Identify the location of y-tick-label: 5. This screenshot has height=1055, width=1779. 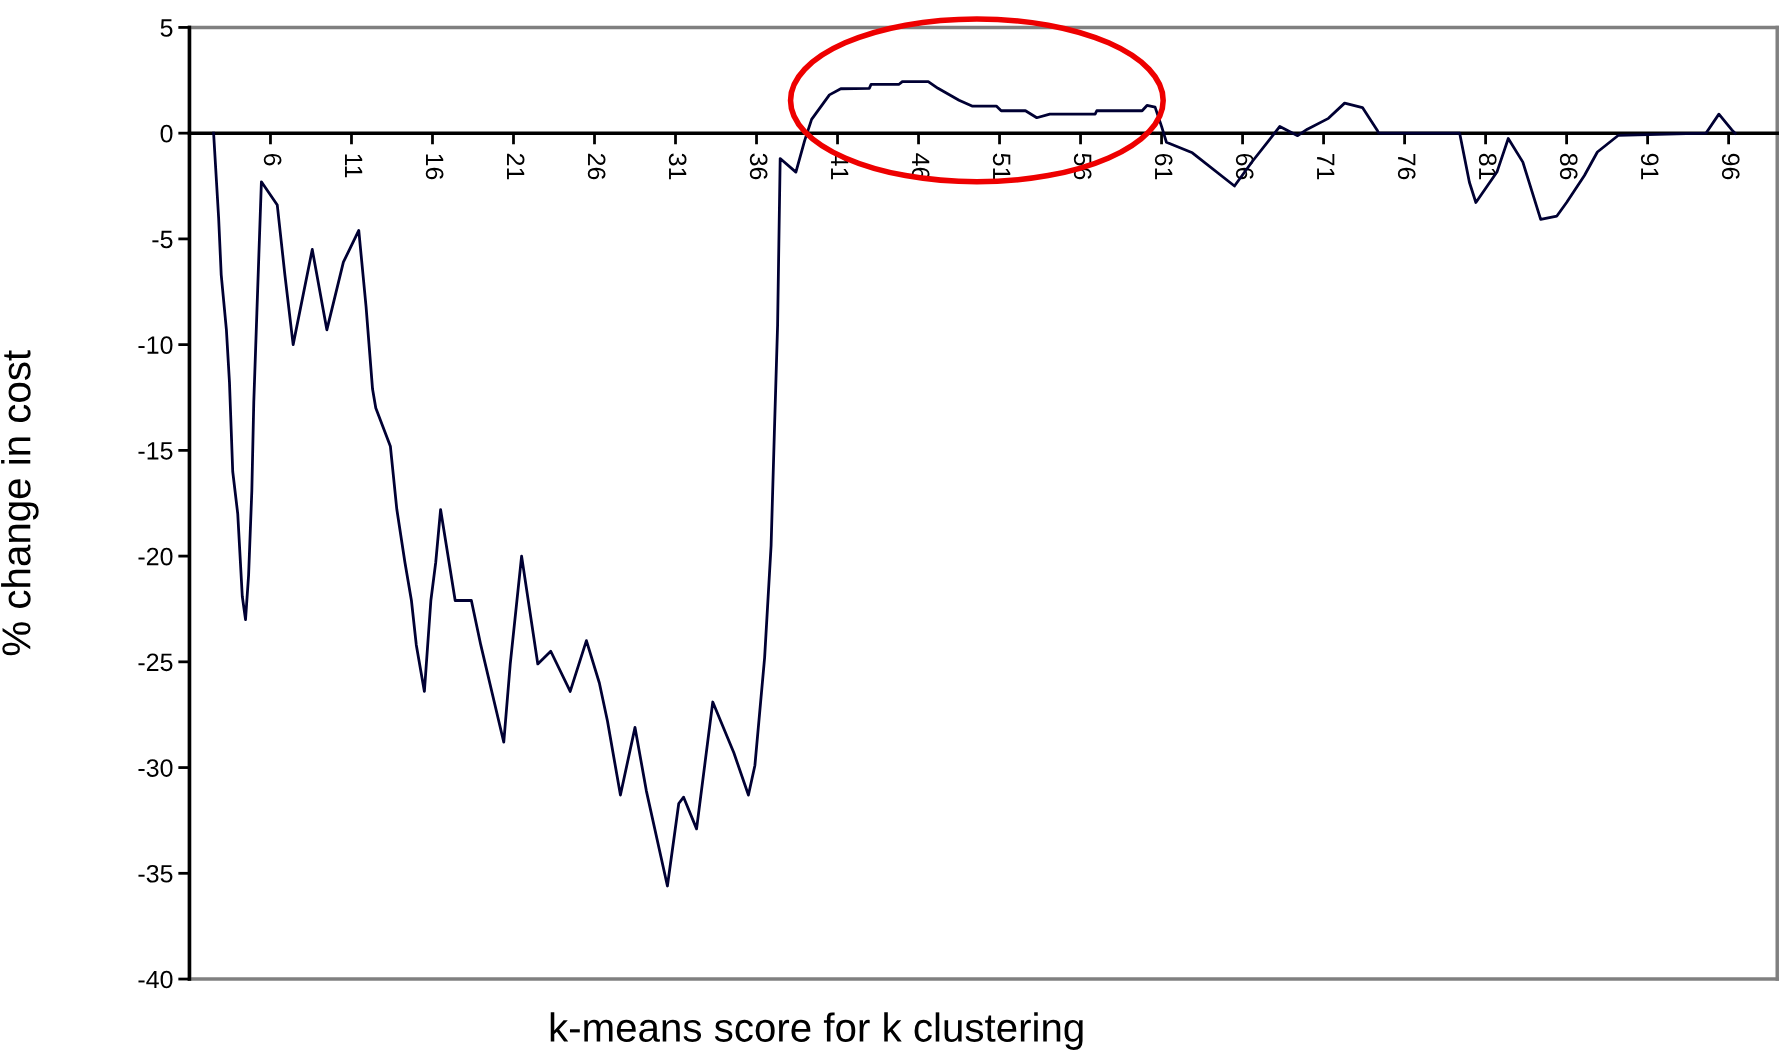
(166, 28).